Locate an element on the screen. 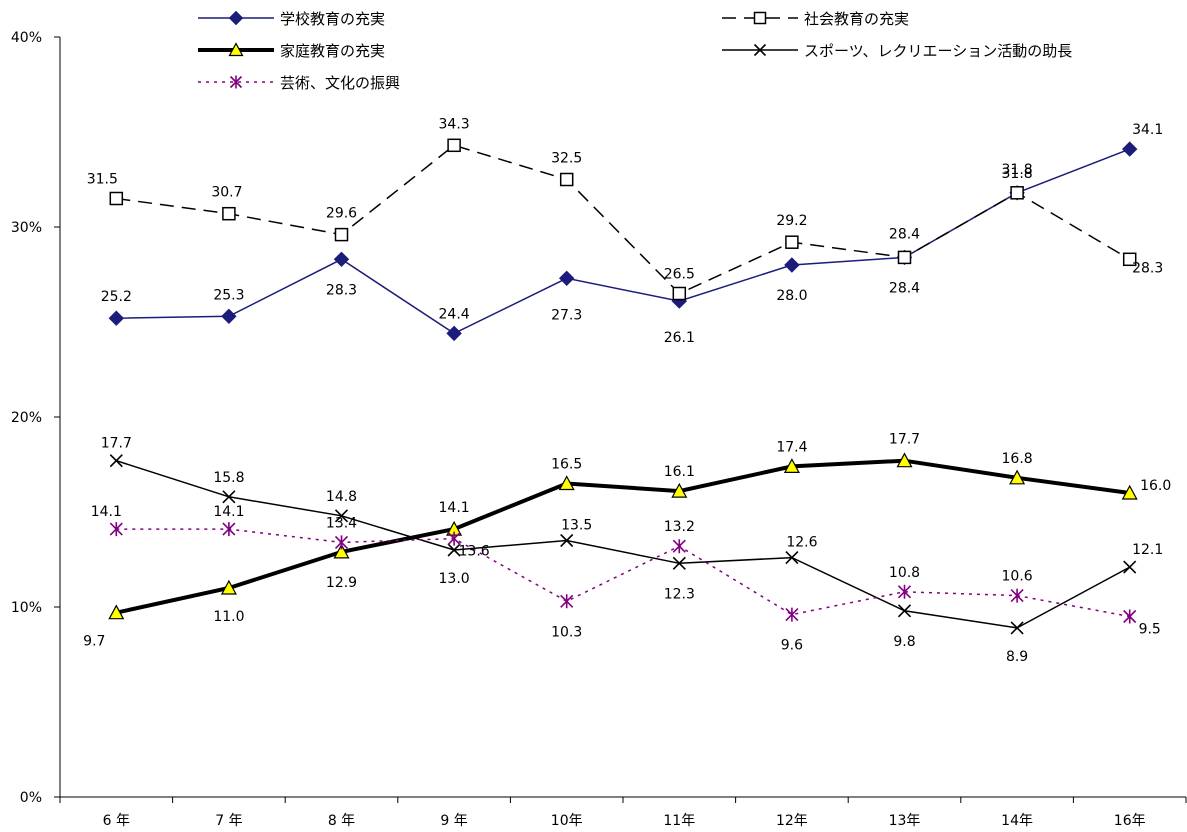  data-label: 26.5 is located at coordinates (679, 275).